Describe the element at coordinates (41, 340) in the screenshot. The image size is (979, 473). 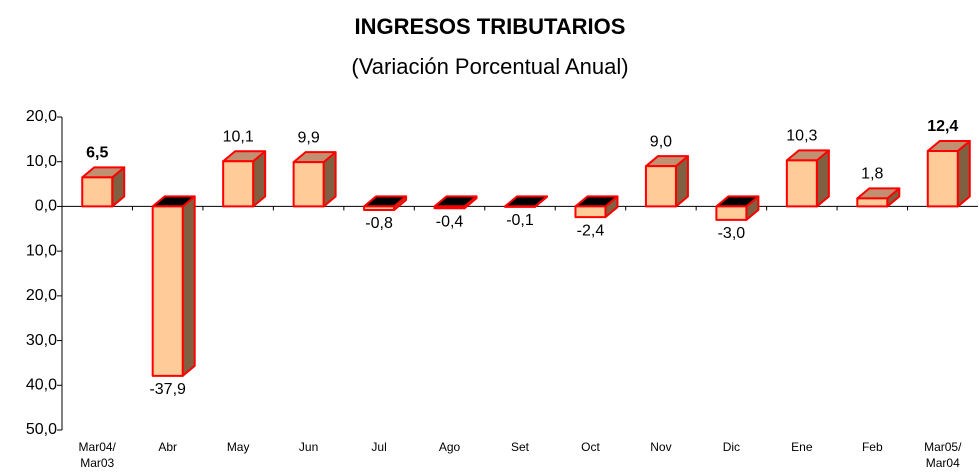
I see `y-tick-label: 30,0` at that location.